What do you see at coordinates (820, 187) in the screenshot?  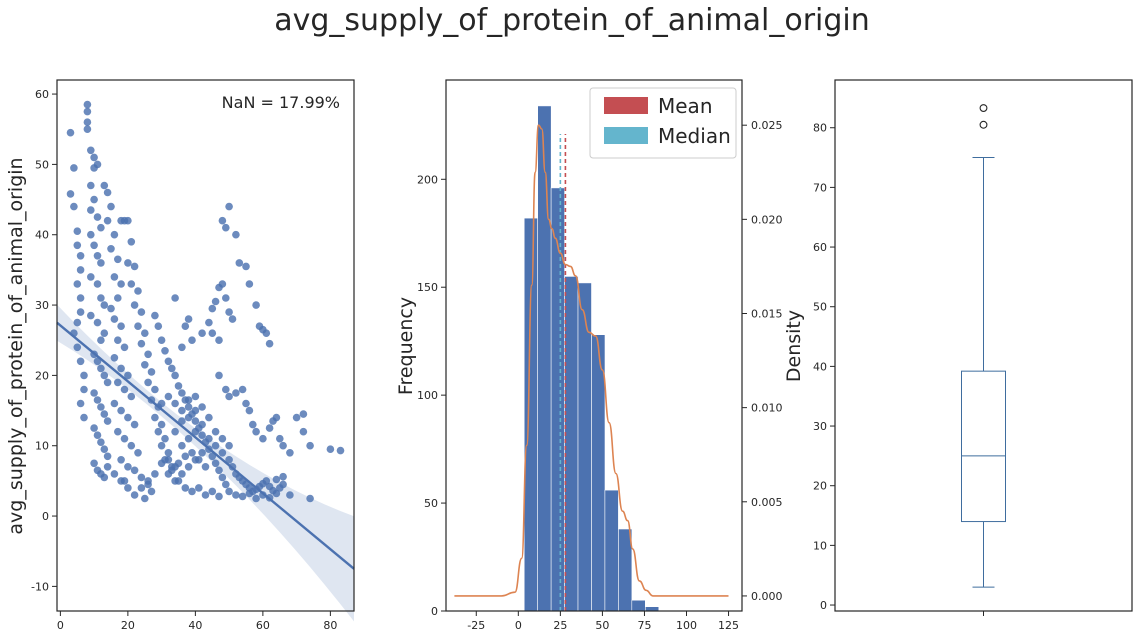 I see `boxplot-y-tick-label: 70` at bounding box center [820, 187].